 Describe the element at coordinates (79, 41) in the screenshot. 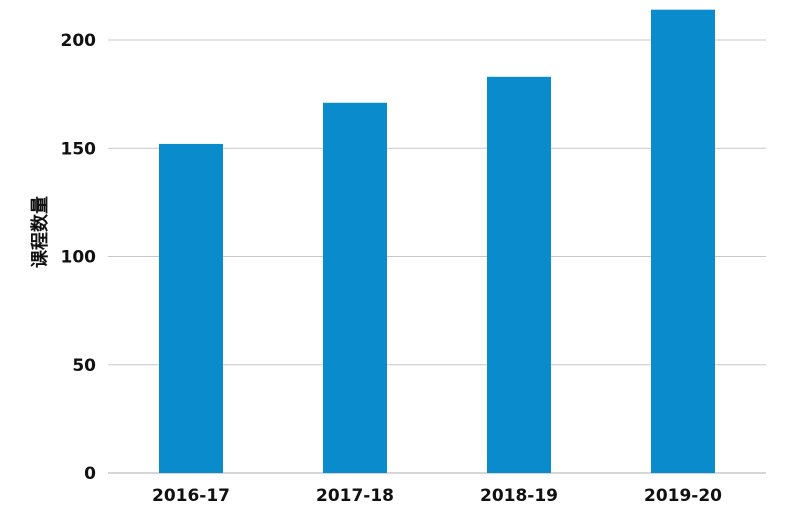

I see `y-tick-label-200: 200` at that location.